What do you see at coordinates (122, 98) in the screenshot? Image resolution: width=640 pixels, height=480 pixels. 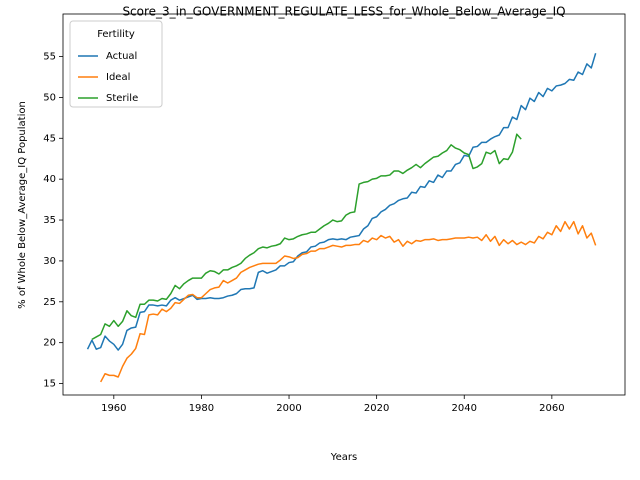 I see `legend-label: Sterile` at bounding box center [122, 98].